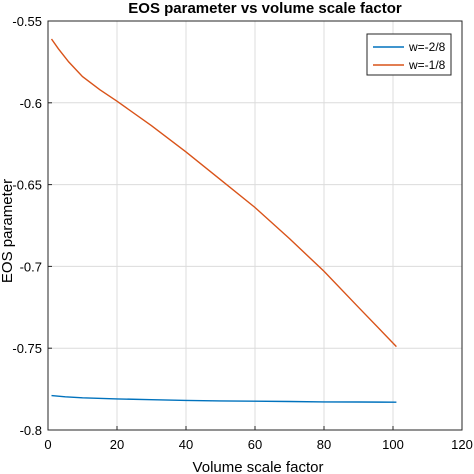  I want to click on y-tick-label: -0.75, so click(27, 348).